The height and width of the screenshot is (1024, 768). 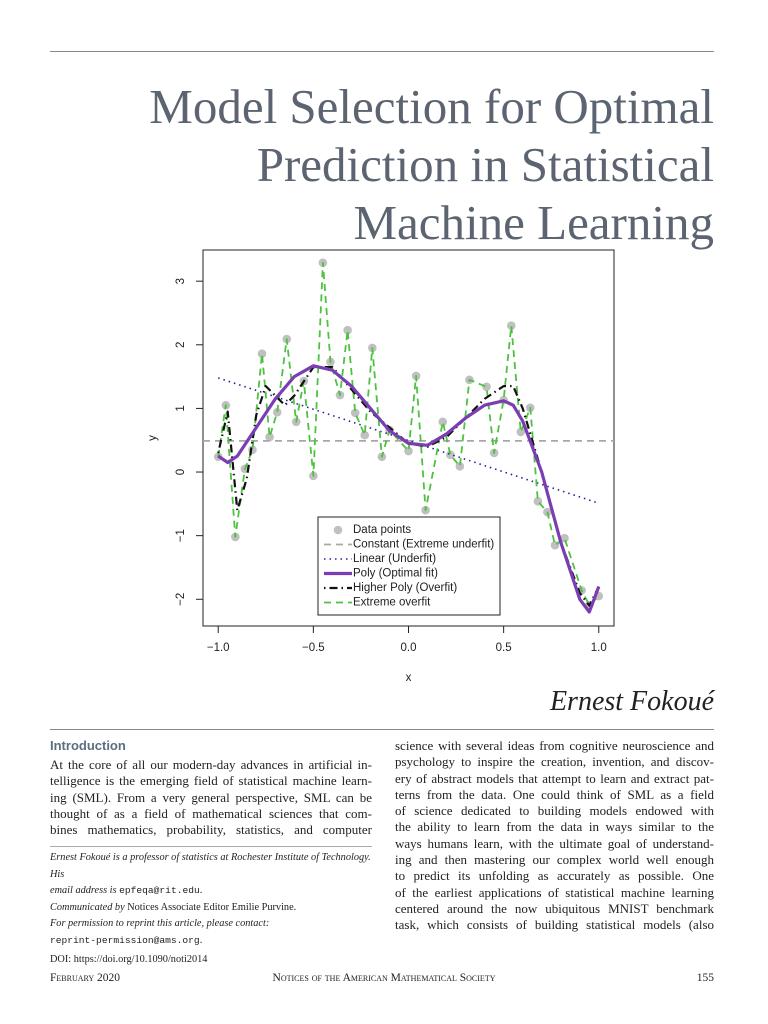 I want to click on footnote-line: email address is epfeqa@rit.edu., so click(x=211, y=891).